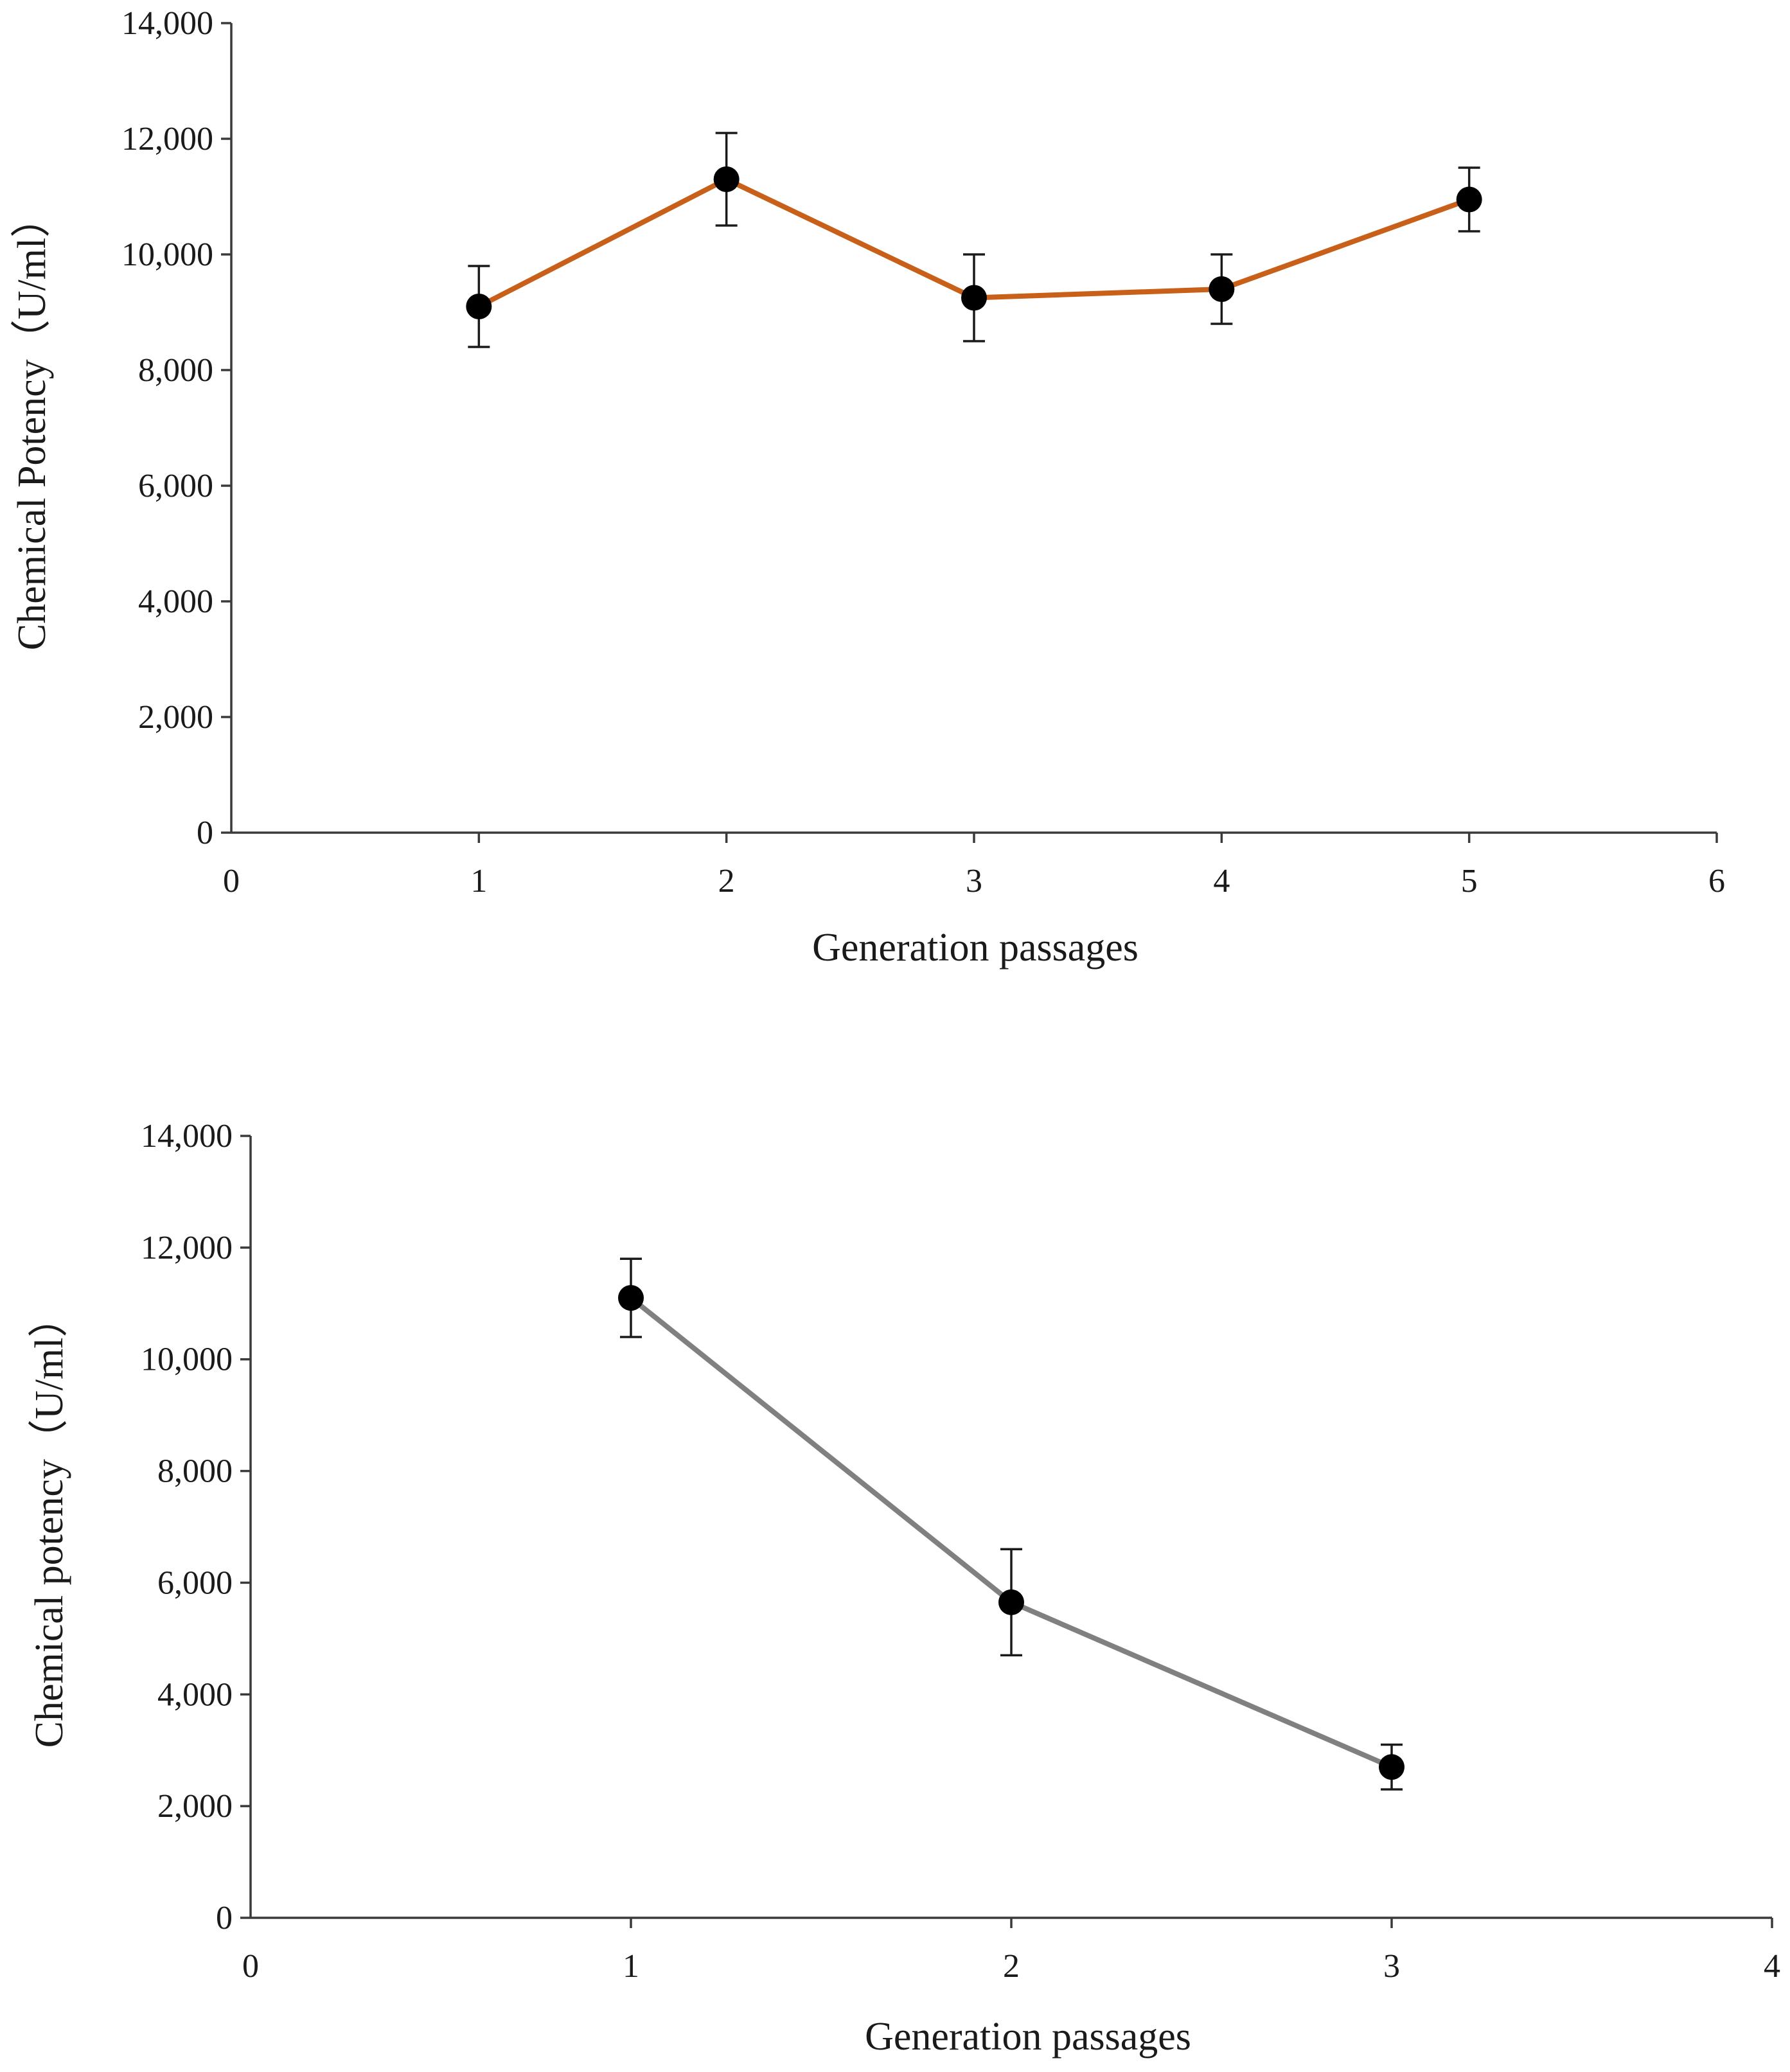 Image resolution: width=1790 pixels, height=2072 pixels. Describe the element at coordinates (195, 1582) in the screenshot. I see `chart-2-y-tick-label: 6,000` at that location.